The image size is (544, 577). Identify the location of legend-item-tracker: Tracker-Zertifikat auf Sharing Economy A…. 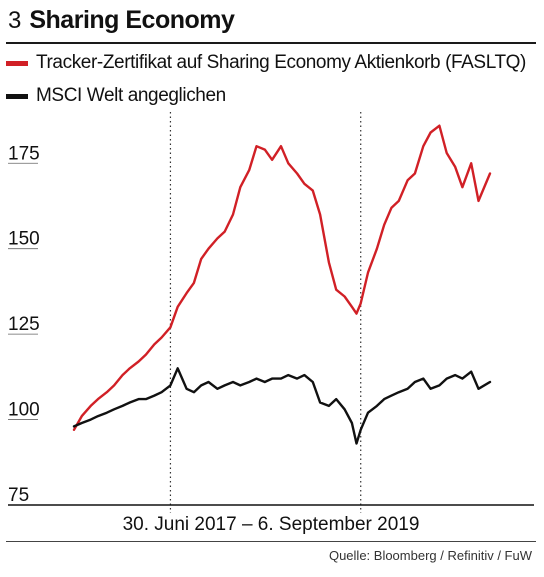
(266, 63).